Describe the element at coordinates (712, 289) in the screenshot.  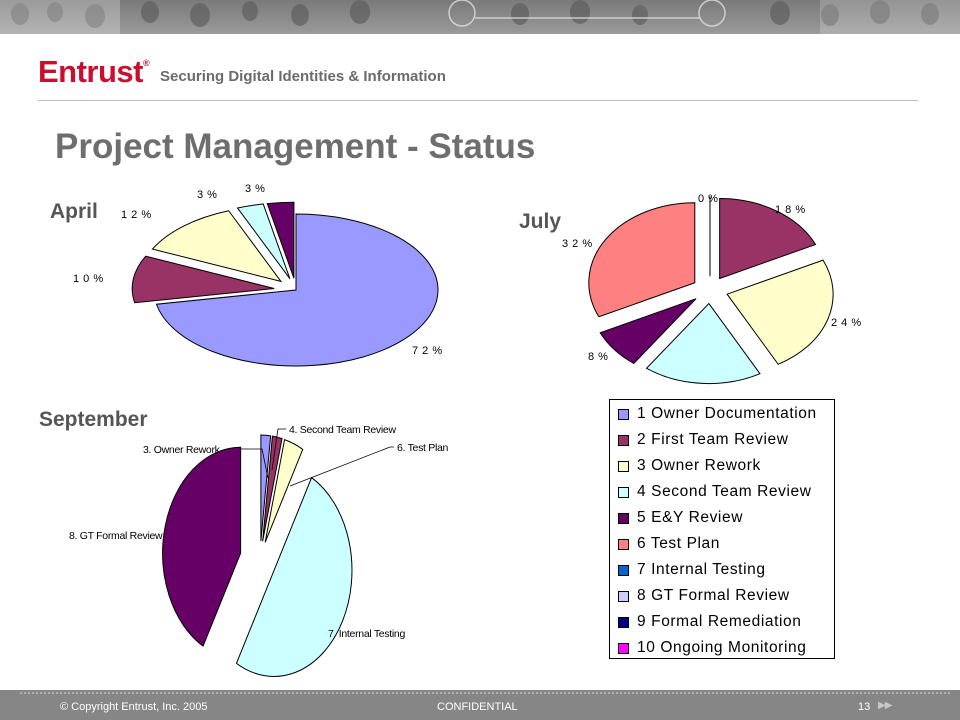
I see `pie-chart-july: 1 8 % 2 4 % 8 % 3 2 % 0 %` at that location.